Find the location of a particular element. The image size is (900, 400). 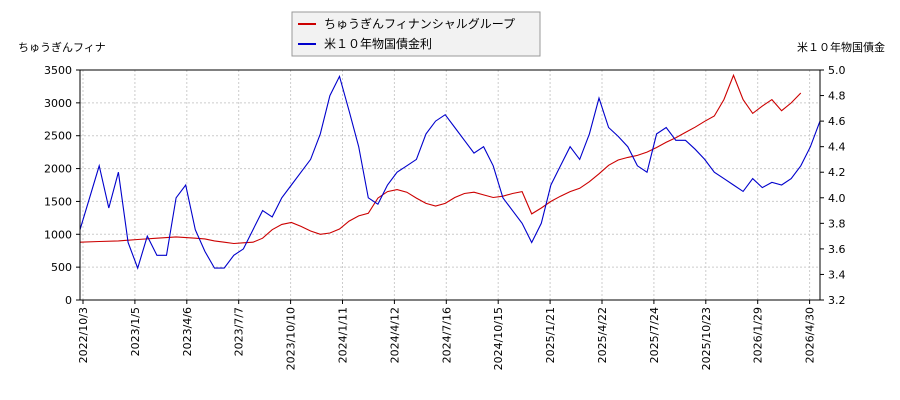

x-tick-label: 2026/4/30 is located at coordinates (810, 335).